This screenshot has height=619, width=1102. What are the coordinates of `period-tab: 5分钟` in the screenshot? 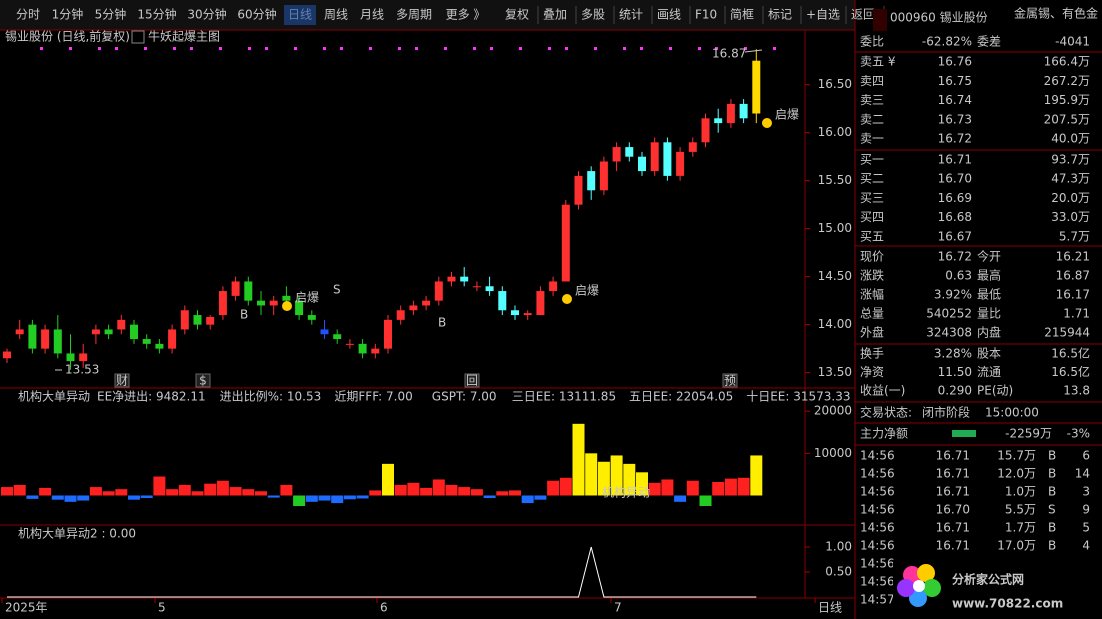 It's located at (111, 14).